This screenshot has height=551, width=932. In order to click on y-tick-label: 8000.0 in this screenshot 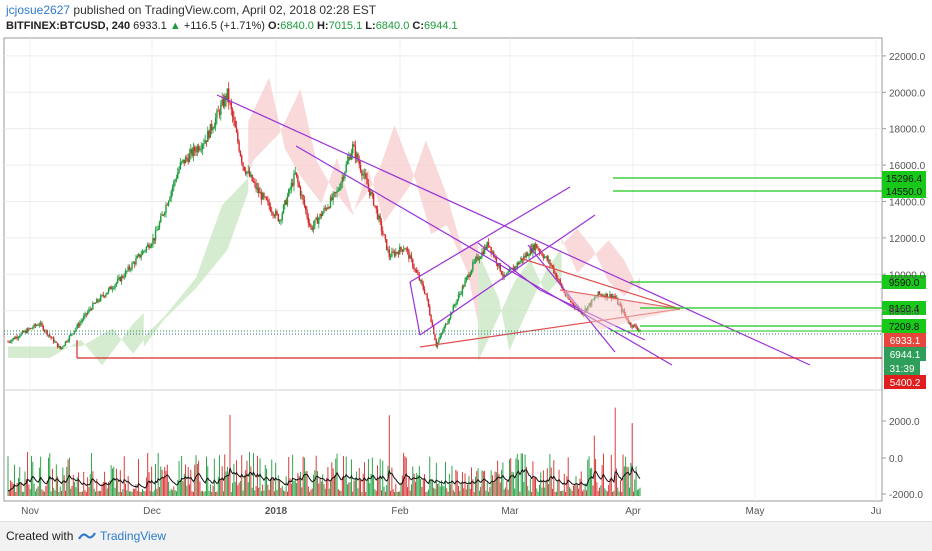, I will do `click(904, 312)`.